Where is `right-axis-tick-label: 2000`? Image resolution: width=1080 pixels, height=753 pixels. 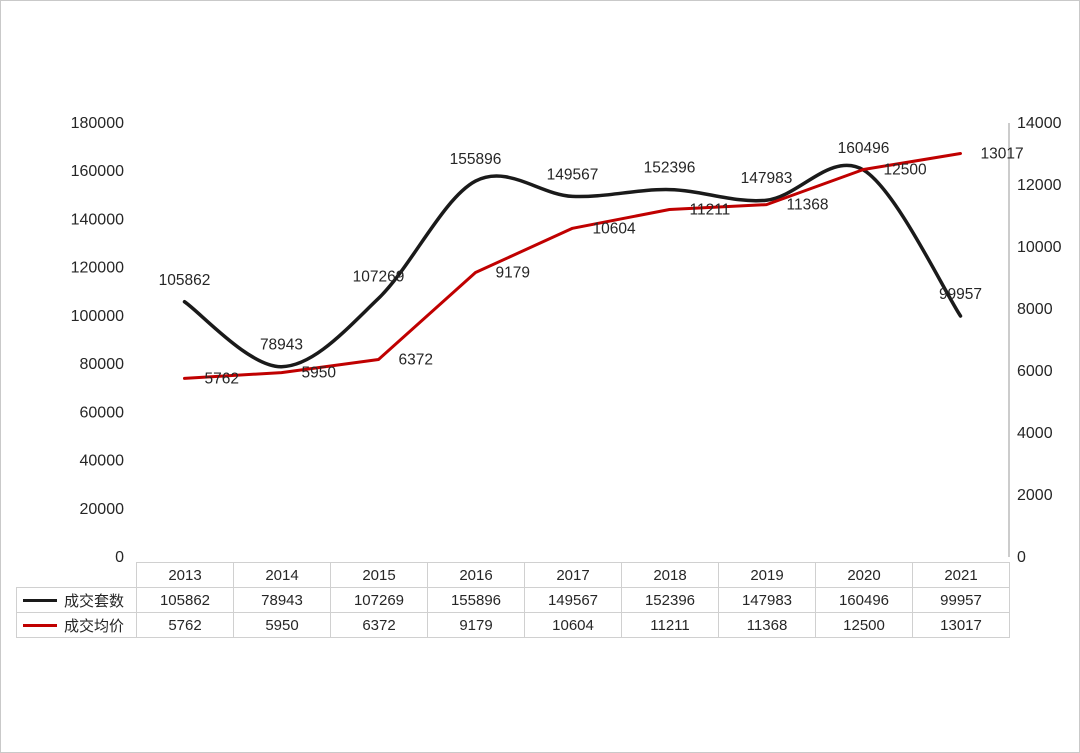 right-axis-tick-label: 2000 is located at coordinates (1035, 495).